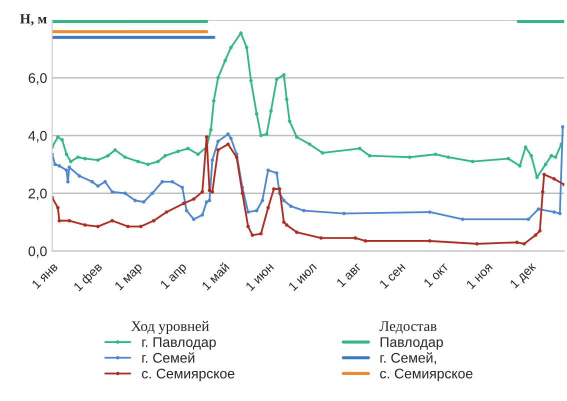 This screenshot has width=567, height=401. I want to click on text: Ледостав, so click(408, 327).